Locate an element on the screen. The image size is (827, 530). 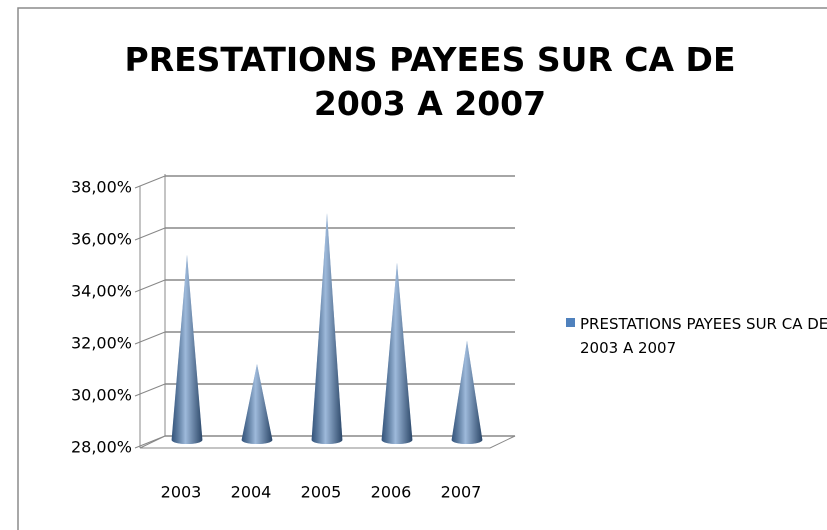
x-tick-label: 2005 is located at coordinates (321, 492).